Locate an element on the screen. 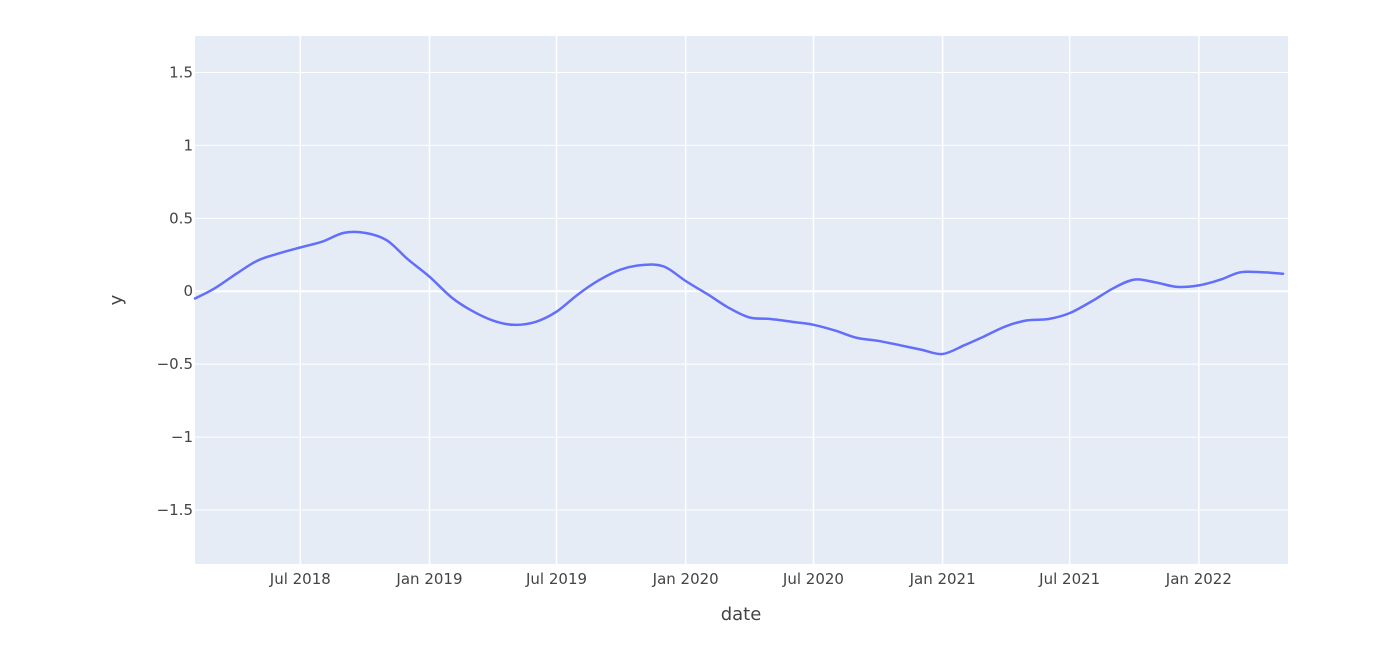 The height and width of the screenshot is (656, 1394). x-tick-label: Jul 2019 is located at coordinates (556, 579).